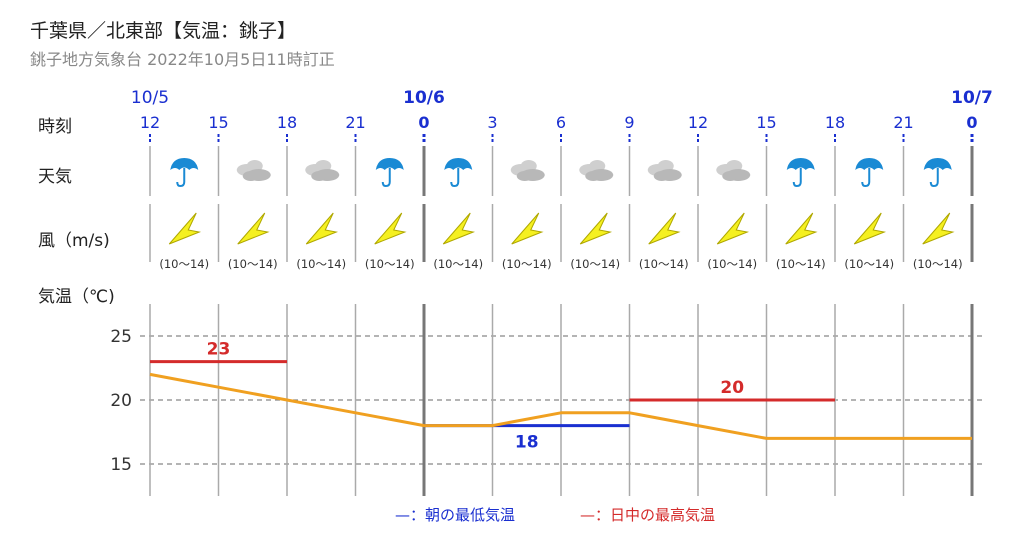 Image resolution: width=1024 pixels, height=557 pixels. What do you see at coordinates (698, 122) in the screenshot?
I see `hour-label-8: 12` at bounding box center [698, 122].